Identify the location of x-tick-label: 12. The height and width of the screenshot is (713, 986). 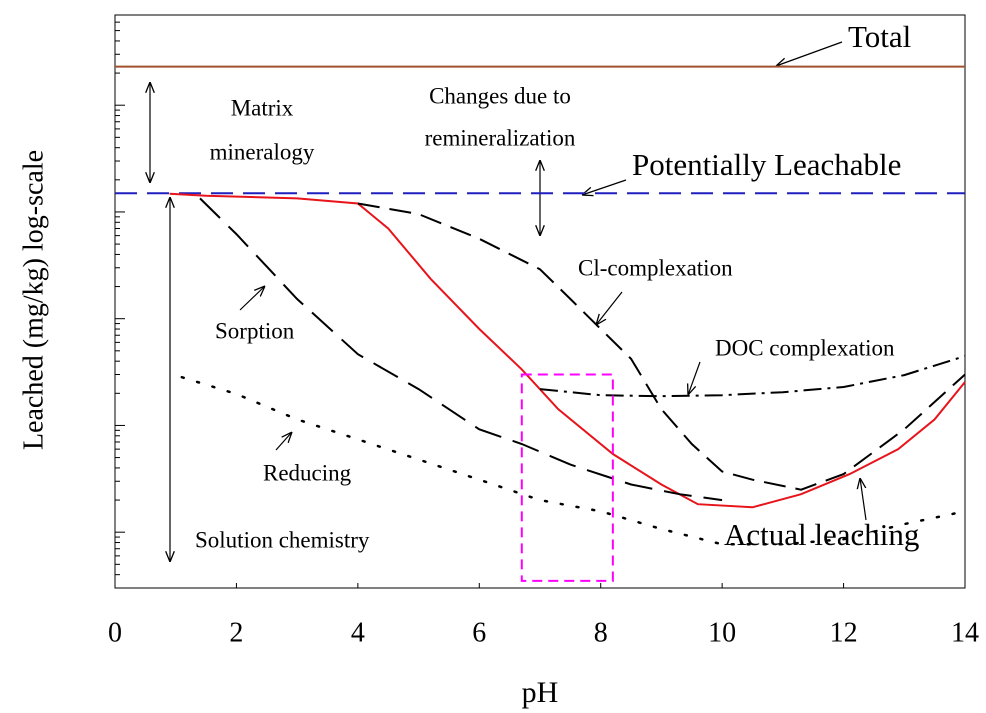
(844, 632).